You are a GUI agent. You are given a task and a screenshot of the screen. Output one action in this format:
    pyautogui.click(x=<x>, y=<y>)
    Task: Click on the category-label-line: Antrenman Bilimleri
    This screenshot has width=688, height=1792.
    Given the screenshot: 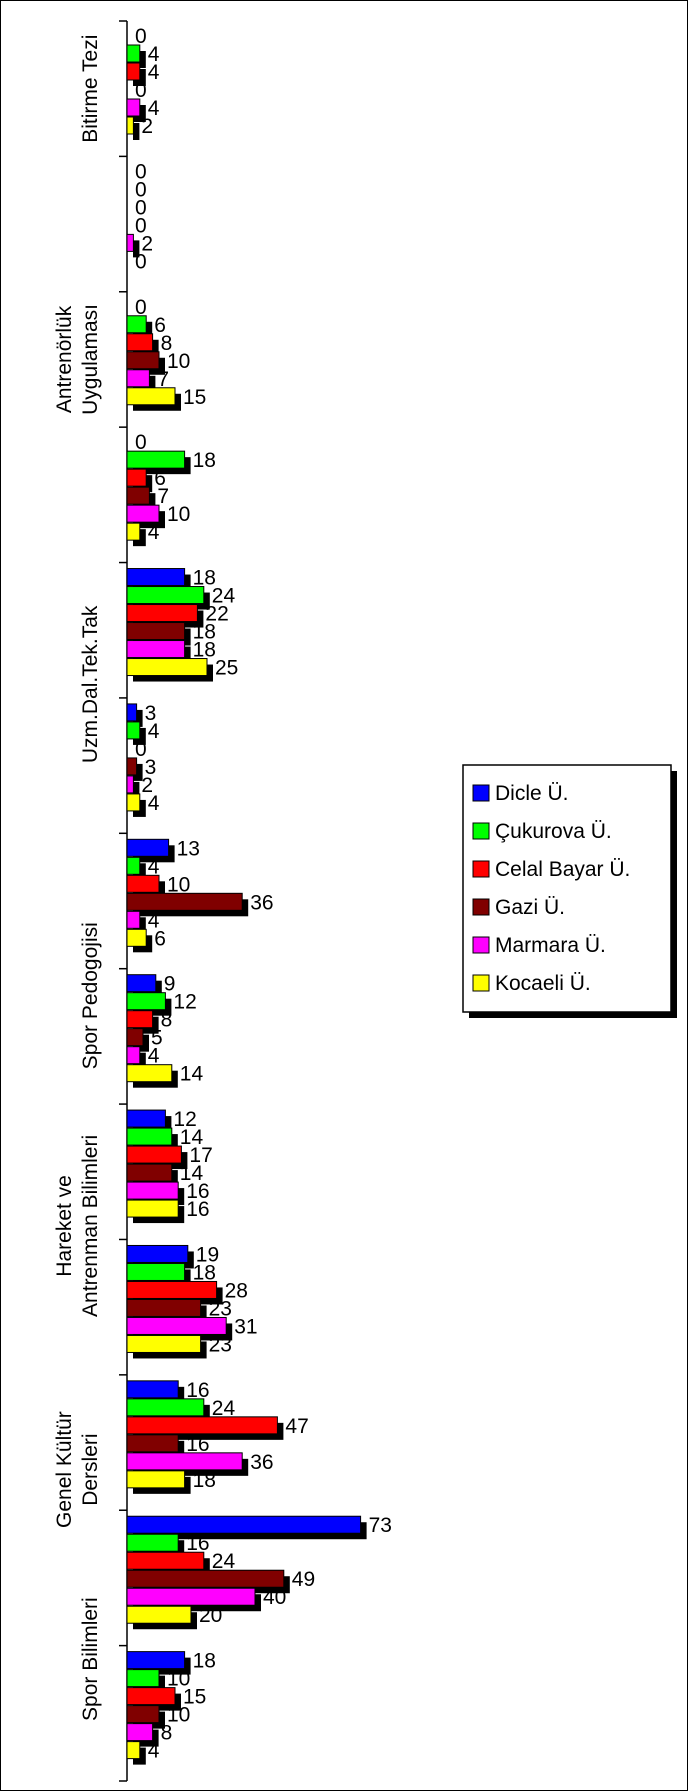 What is the action you would take?
    pyautogui.click(x=90, y=1226)
    